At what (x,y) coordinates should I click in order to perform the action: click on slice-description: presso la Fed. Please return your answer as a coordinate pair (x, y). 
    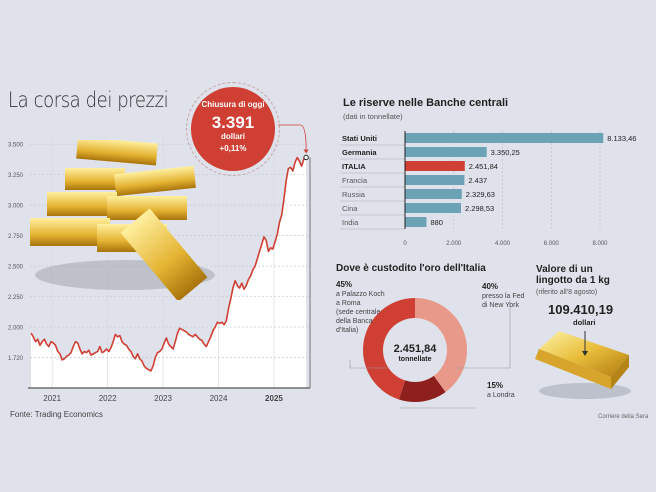
    Looking at the image, I should click on (503, 296).